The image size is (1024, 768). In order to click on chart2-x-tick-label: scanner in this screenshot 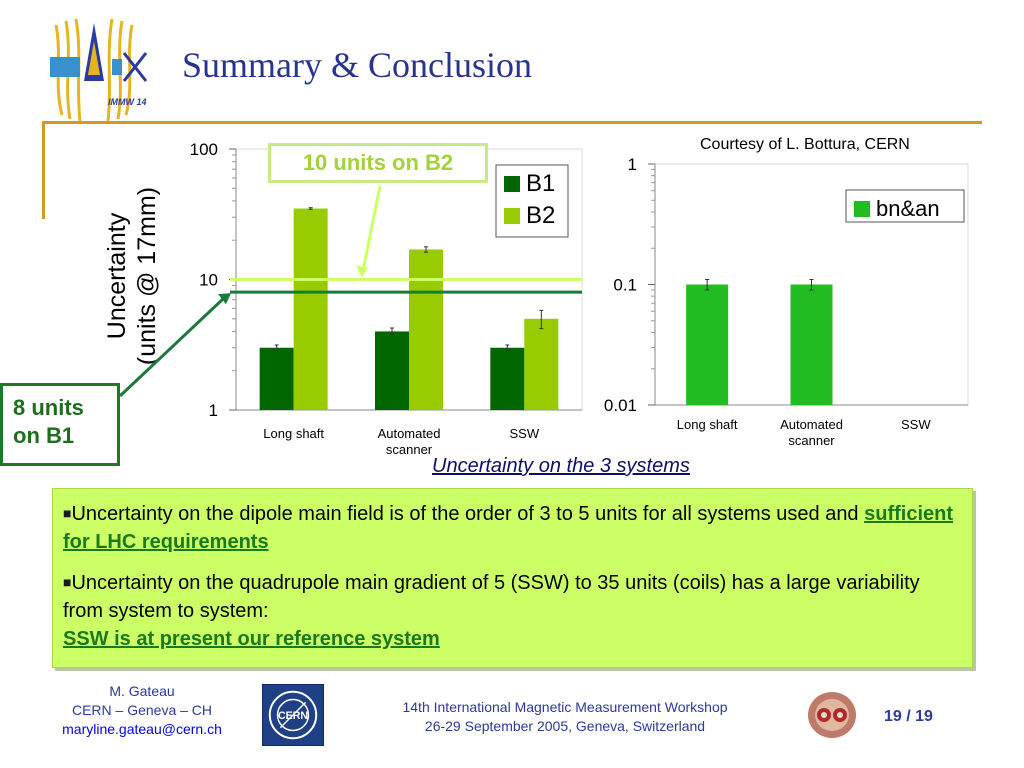, I will do `click(811, 440)`.